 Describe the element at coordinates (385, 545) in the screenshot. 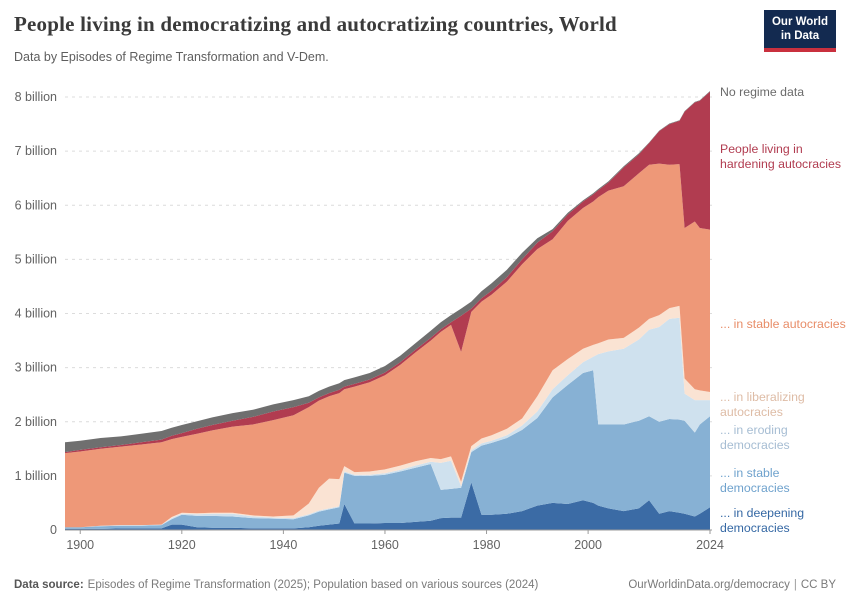

I see `x-axis-tick-label: 1960` at that location.